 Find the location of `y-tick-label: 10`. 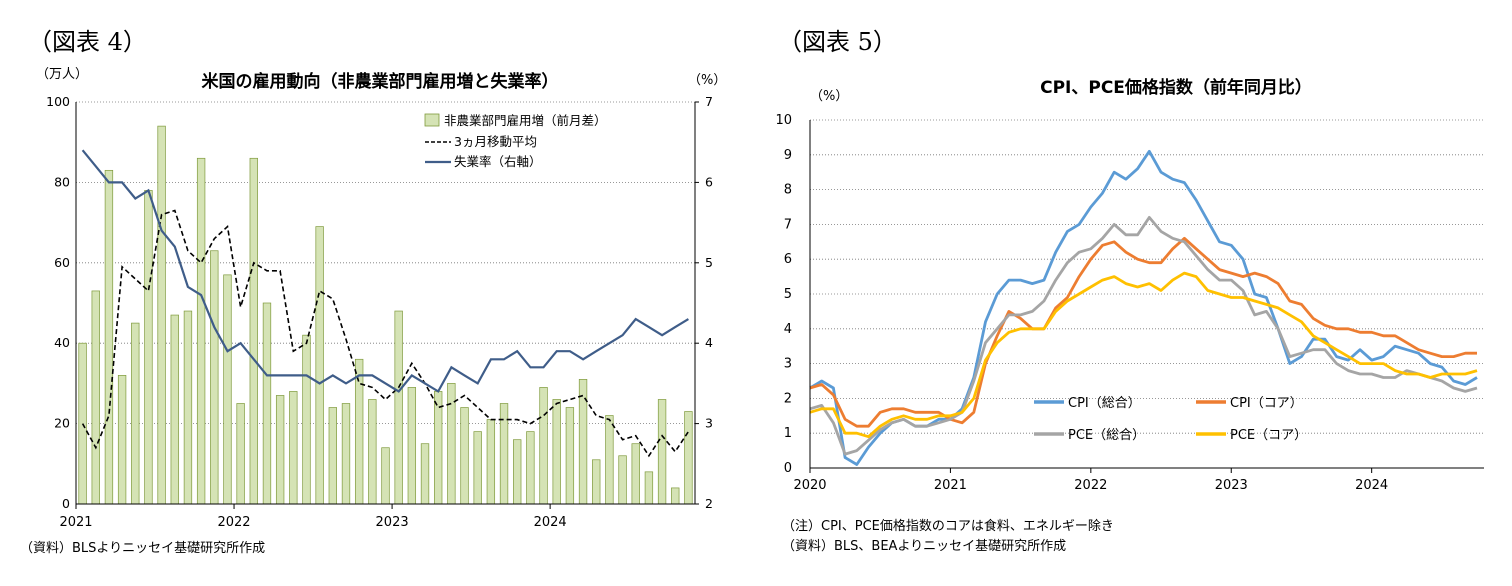

y-tick-label: 10 is located at coordinates (783, 120).